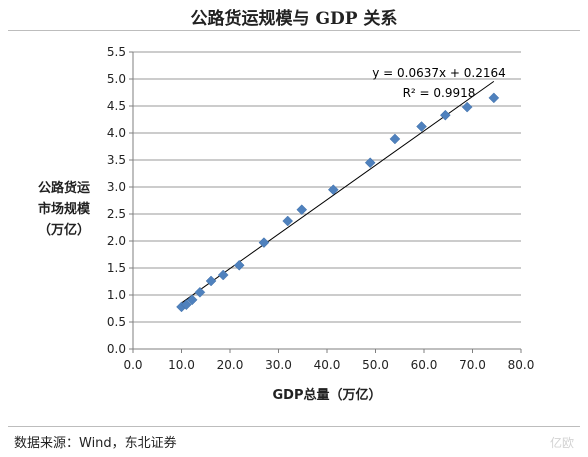  Describe the element at coordinates (63, 188) in the screenshot. I see `y-axis-label-line: 公路货运` at that location.